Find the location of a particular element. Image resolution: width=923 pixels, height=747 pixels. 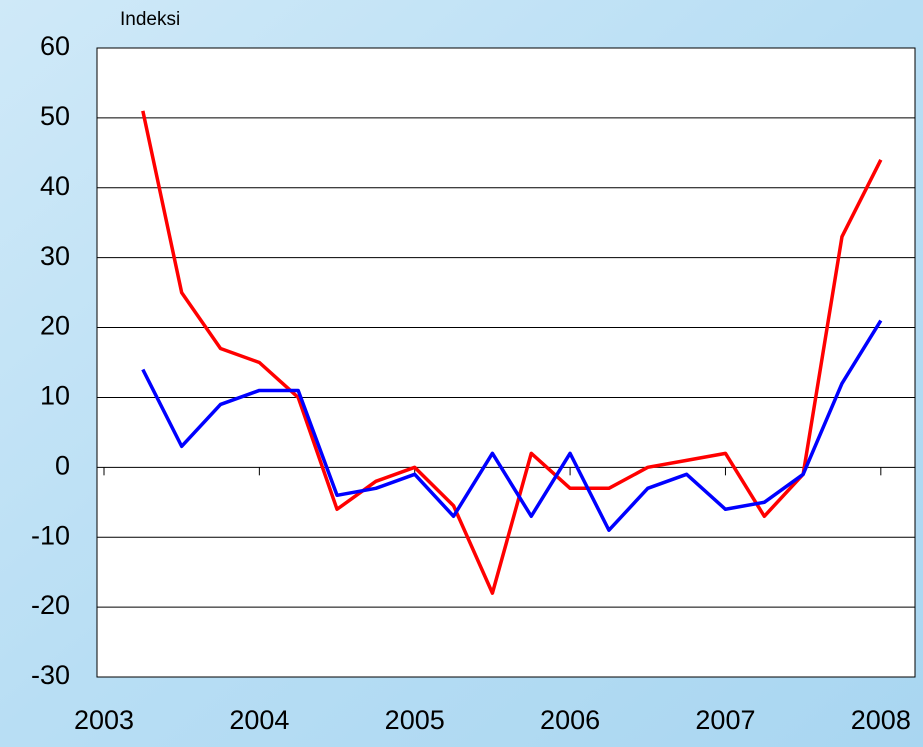

y-tick-label: 0 is located at coordinates (62, 465).